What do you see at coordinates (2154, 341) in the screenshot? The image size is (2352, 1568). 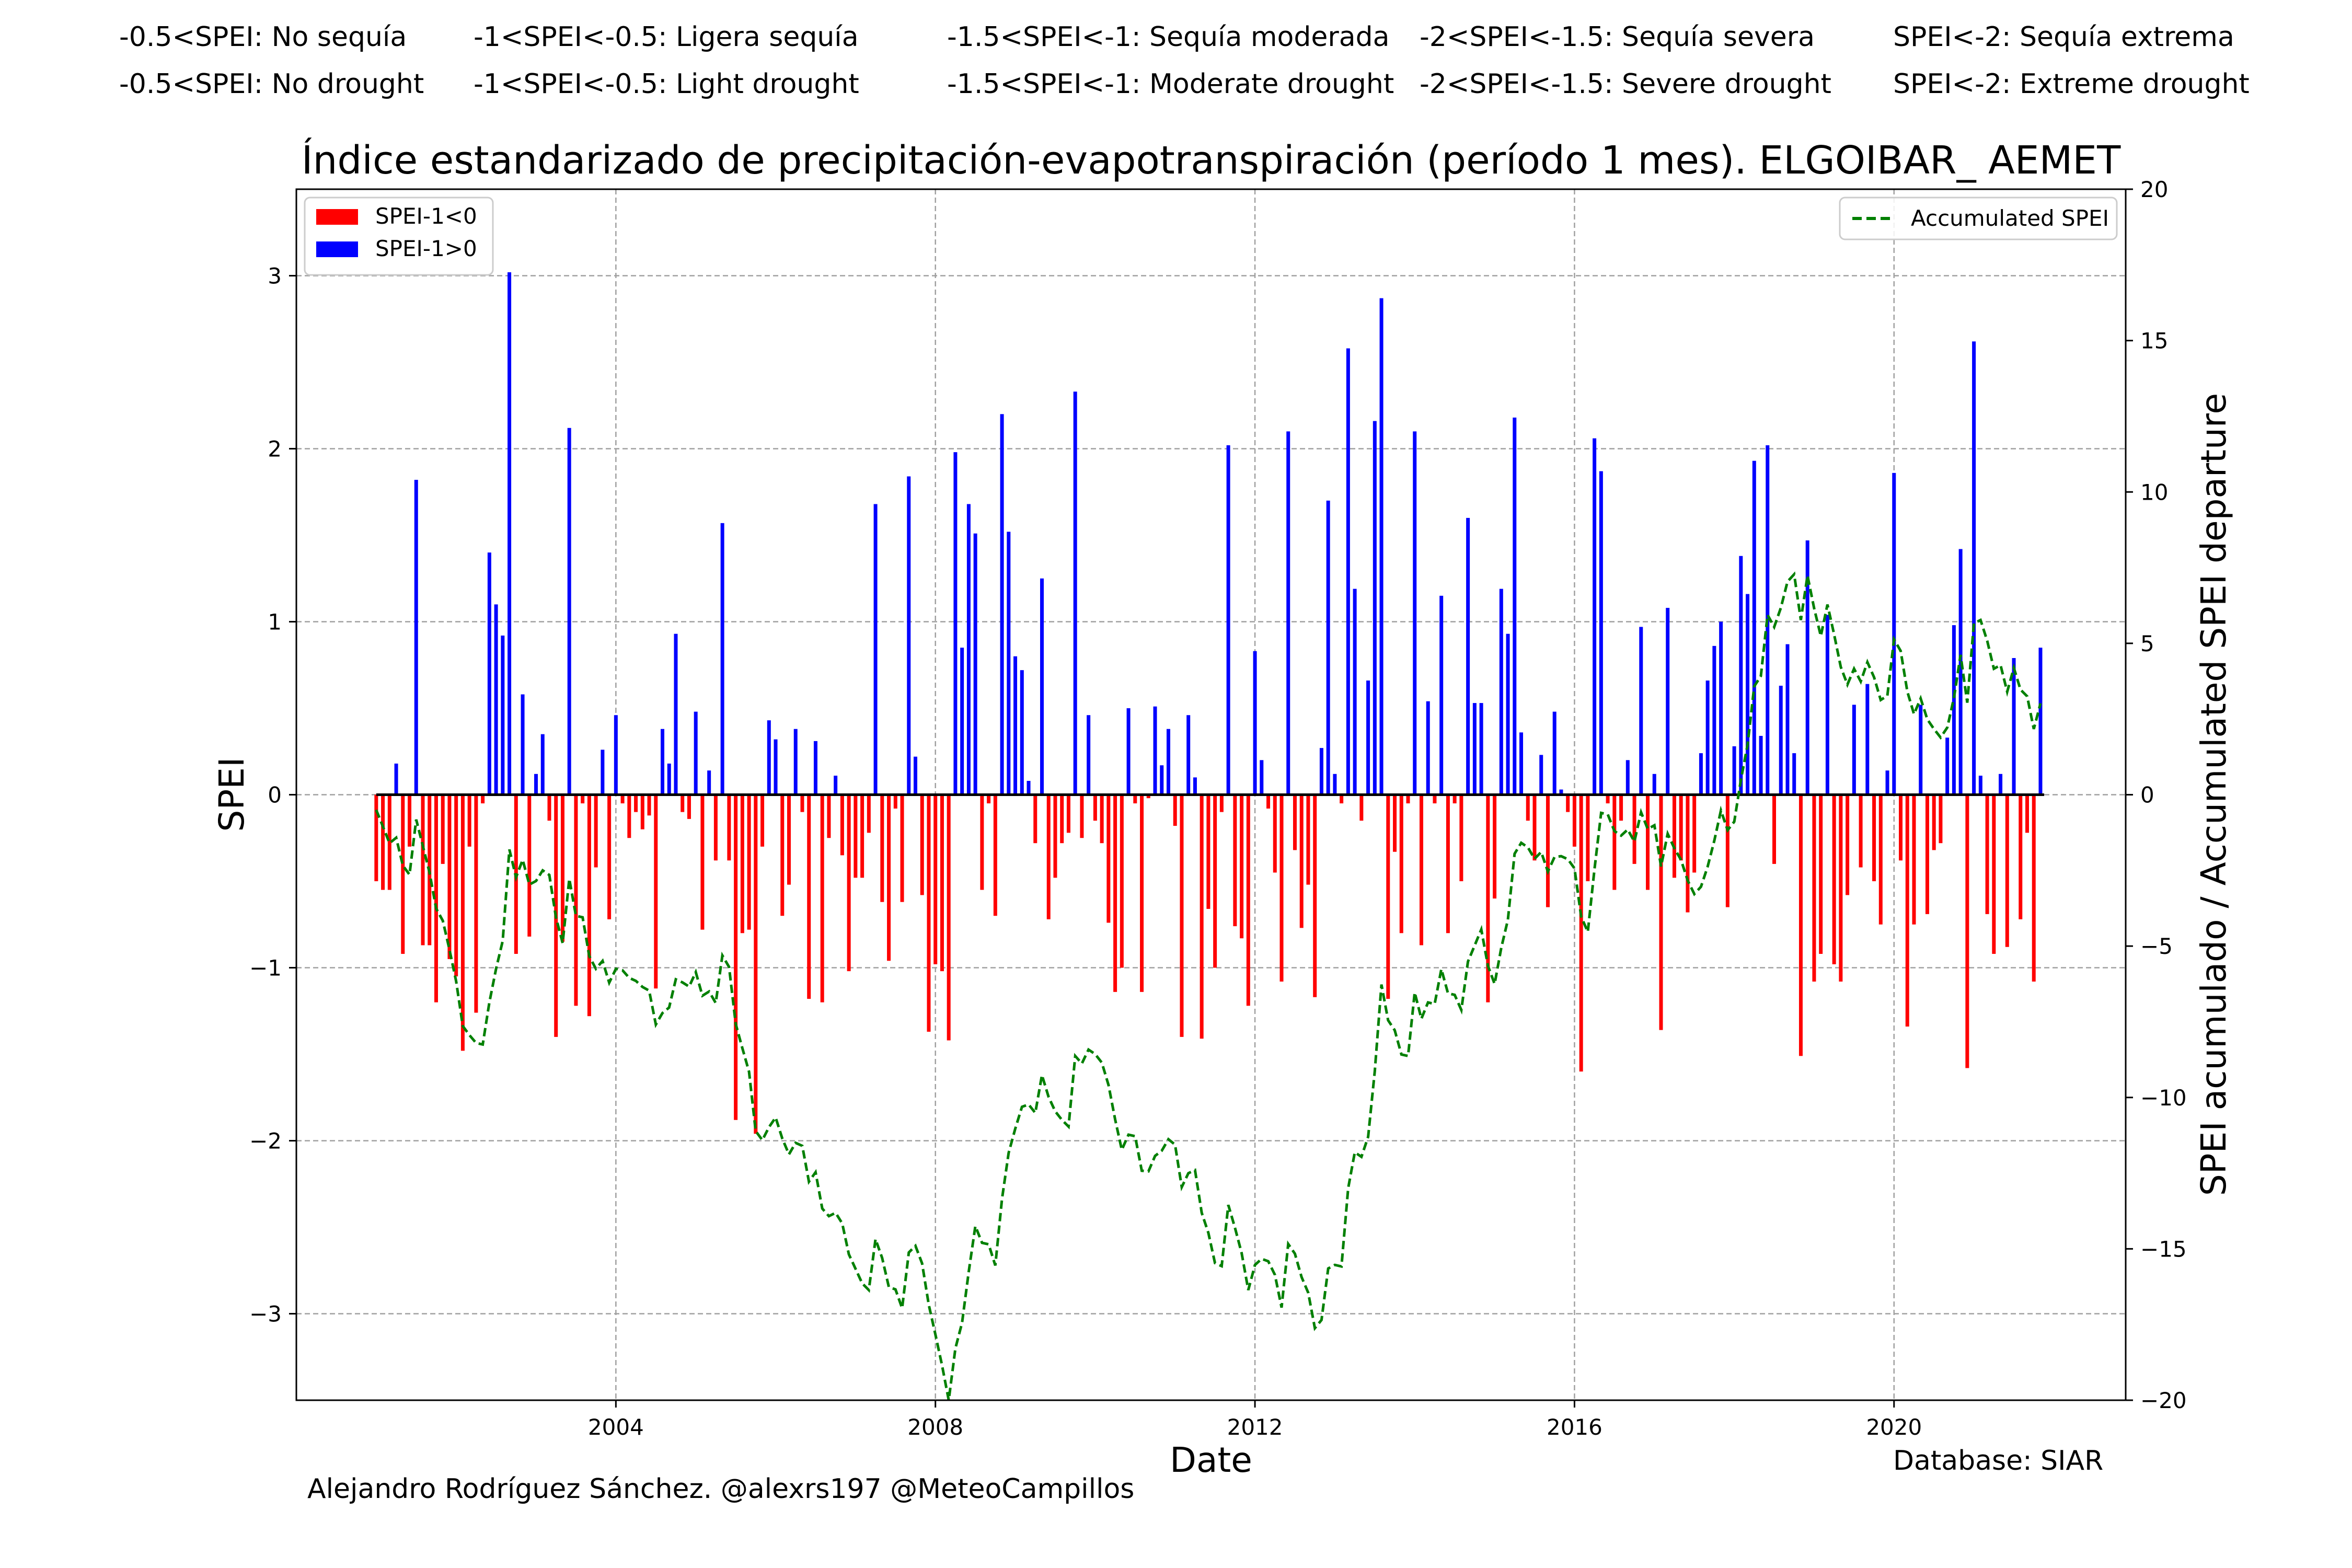 I see `y2-tick-label: 15` at bounding box center [2154, 341].